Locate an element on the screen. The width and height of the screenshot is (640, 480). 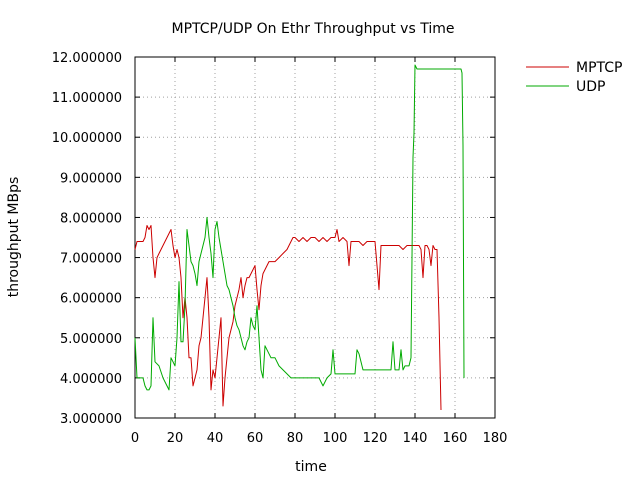
x-tick-label: 160 is located at coordinates (455, 438).